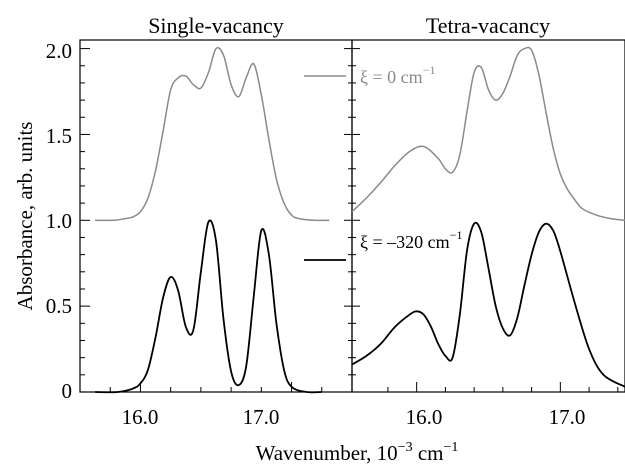  Describe the element at coordinates (428, 453) in the screenshot. I see `x-axis-label-unit: cm` at that location.